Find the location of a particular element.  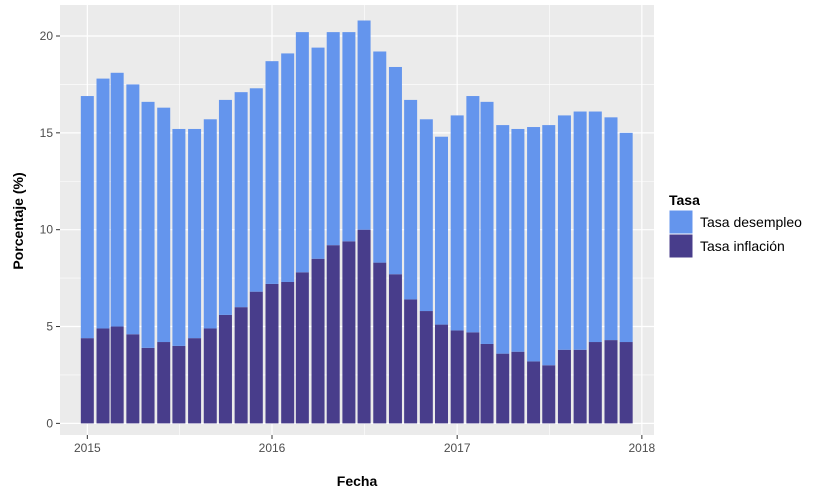

x-tick-label: 2017 is located at coordinates (457, 448).